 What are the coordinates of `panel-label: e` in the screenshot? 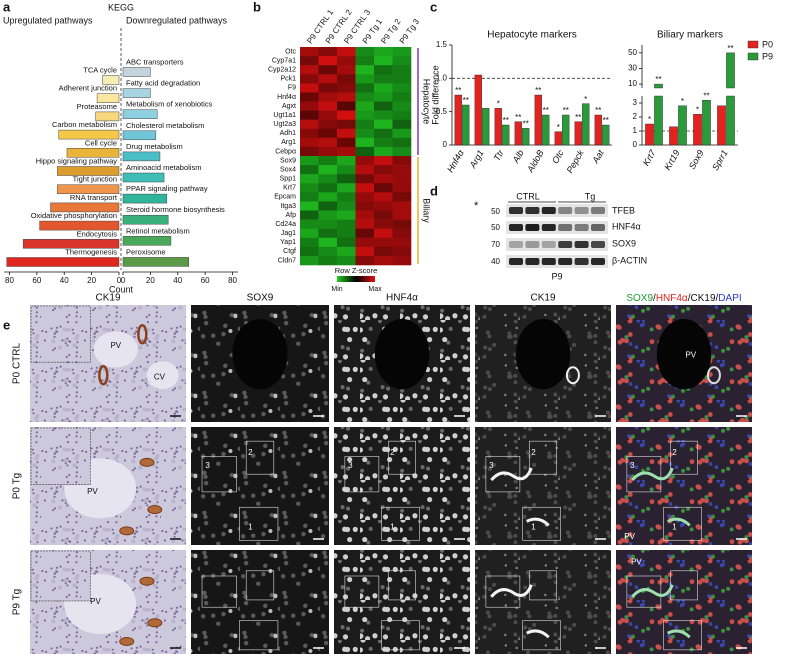 It's located at (6, 324).